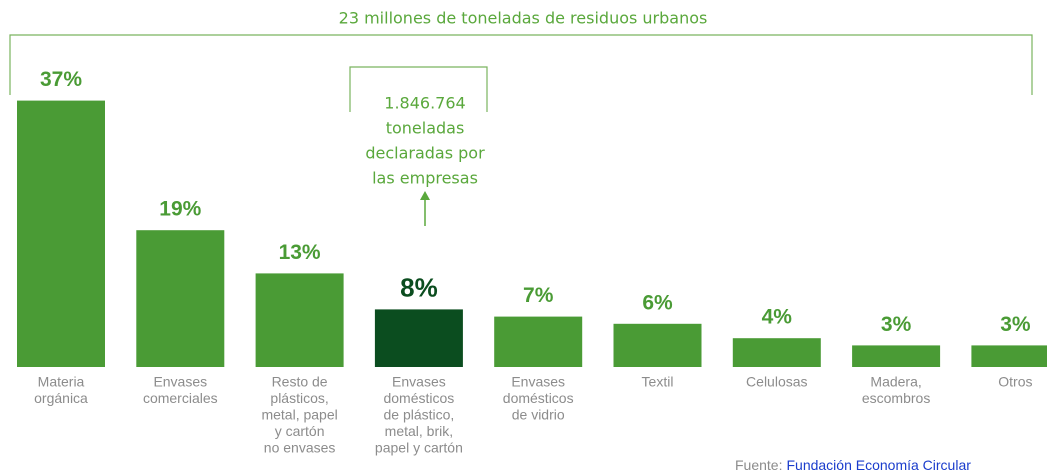 The height and width of the screenshot is (470, 1047). What do you see at coordinates (419, 448) in the screenshot?
I see `x-tick-label: papel y cartón` at bounding box center [419, 448].